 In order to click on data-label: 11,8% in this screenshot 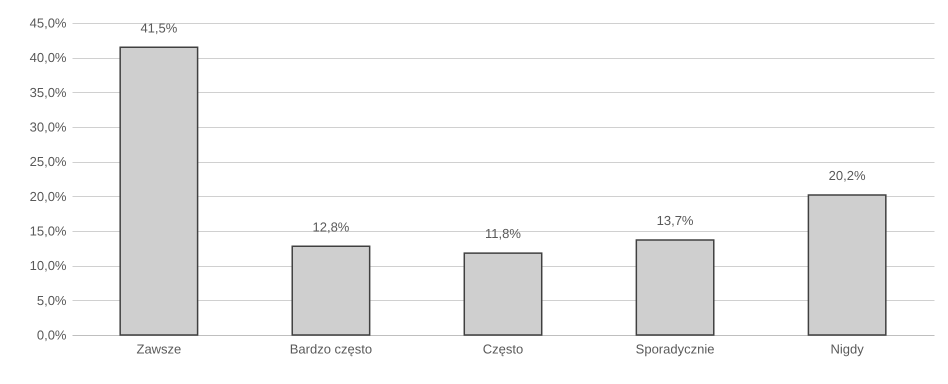, I will do `click(503, 234)`.